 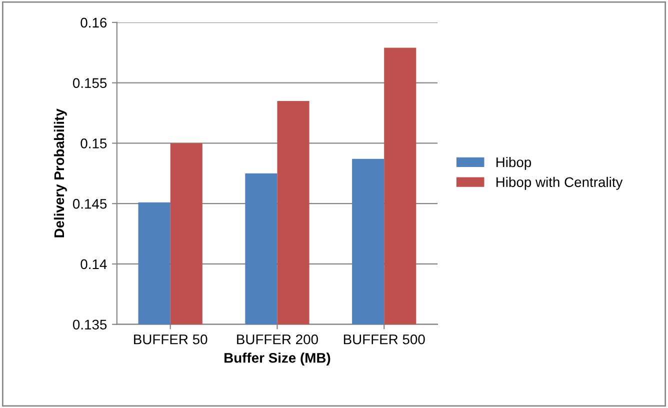 What do you see at coordinates (93, 143) in the screenshot?
I see `y-tick-label: 0.15` at bounding box center [93, 143].